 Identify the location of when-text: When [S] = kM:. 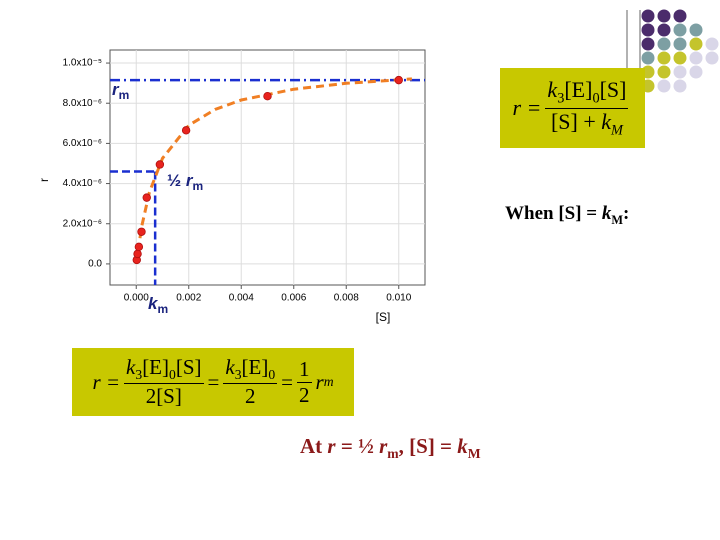
(567, 215).